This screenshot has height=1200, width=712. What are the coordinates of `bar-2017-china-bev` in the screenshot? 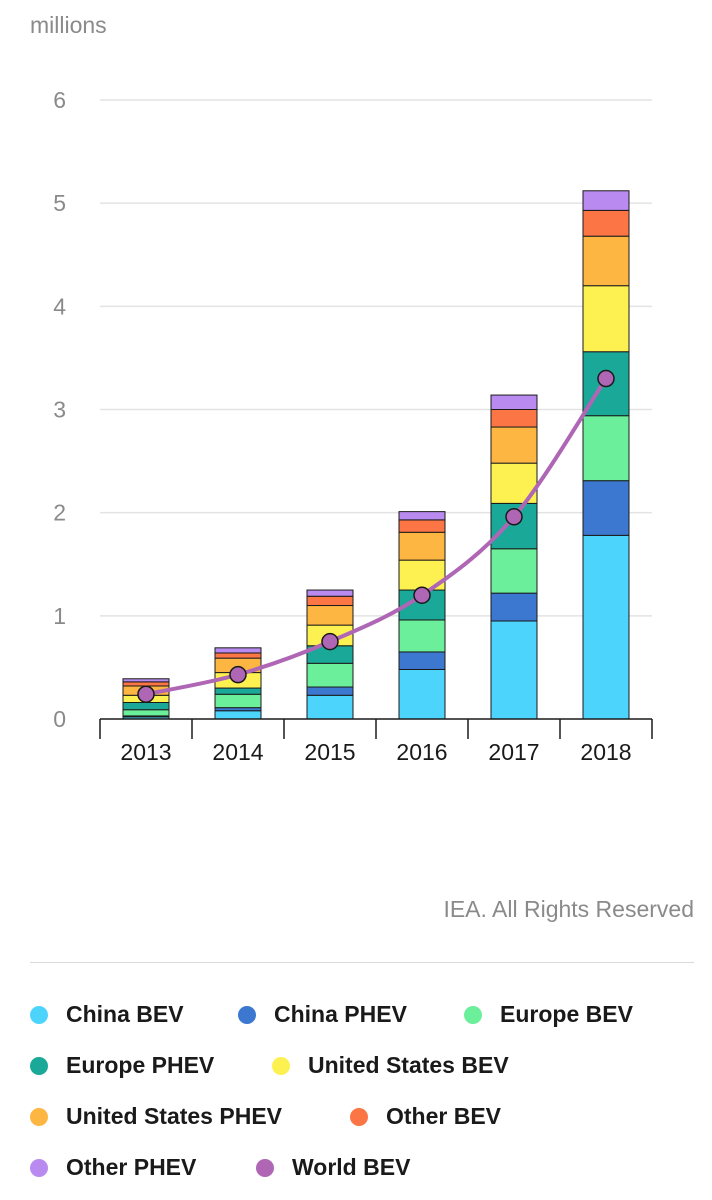 It's located at (514, 670).